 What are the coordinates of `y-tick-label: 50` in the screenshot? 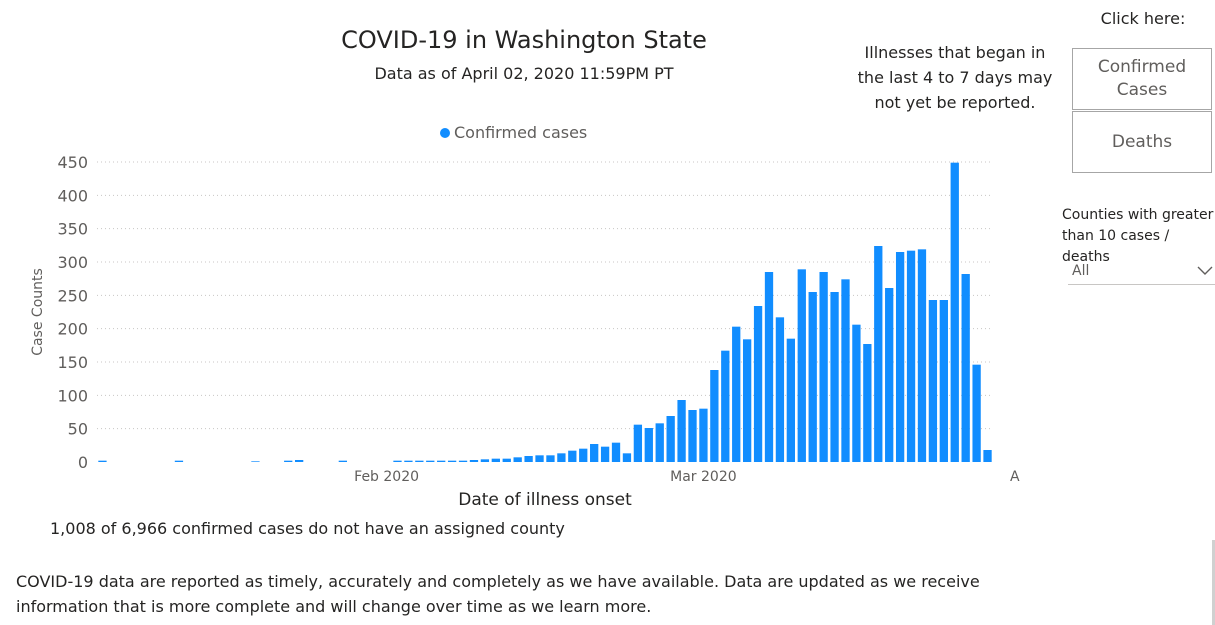 It's located at (78, 429).